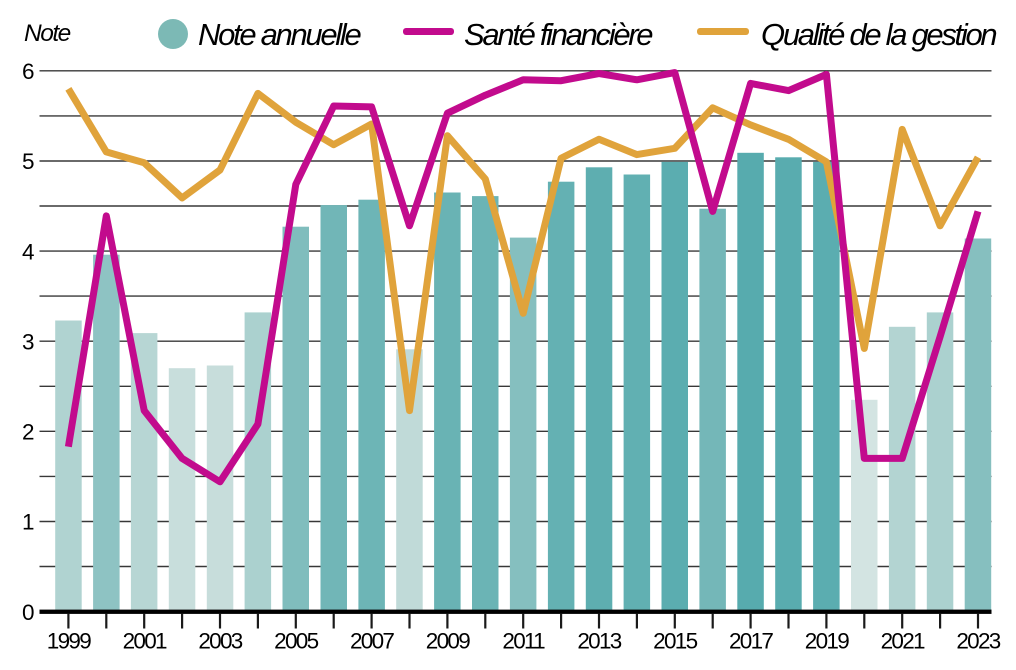 This screenshot has height=670, width=1016. Describe the element at coordinates (675, 641) in the screenshot. I see `svg-text: 2015` at that location.